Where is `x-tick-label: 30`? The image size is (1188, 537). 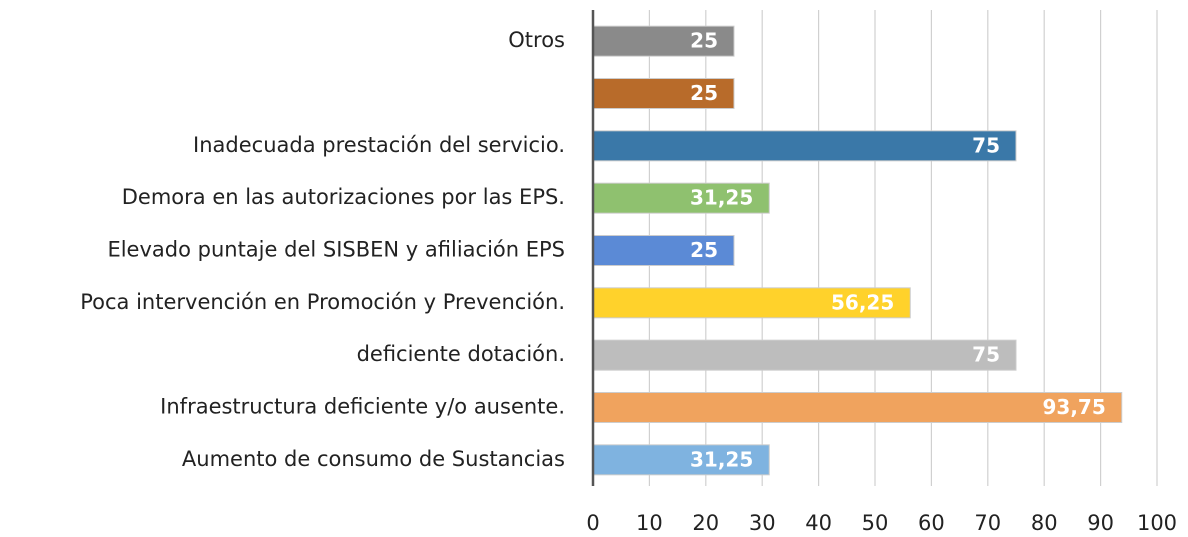 x-tick-label: 30 is located at coordinates (762, 523).